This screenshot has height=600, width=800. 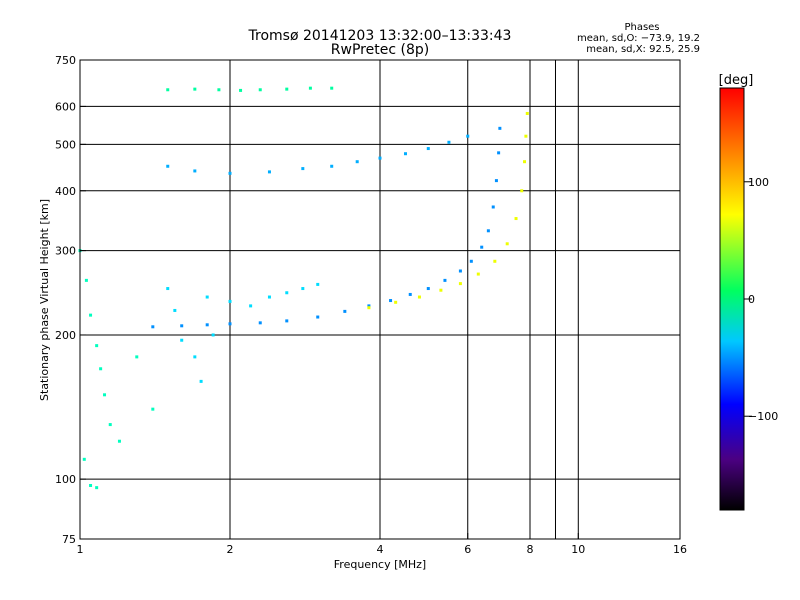 I want to click on colorbar-ticks: 100 0 −100, so click(x=761, y=299).